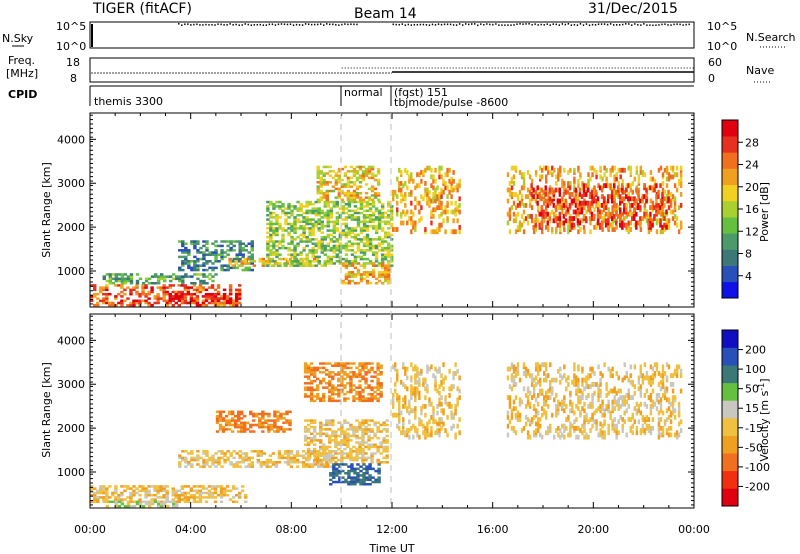 The height and width of the screenshot is (554, 800). I want to click on freq-data-trace, so click(392, 70).